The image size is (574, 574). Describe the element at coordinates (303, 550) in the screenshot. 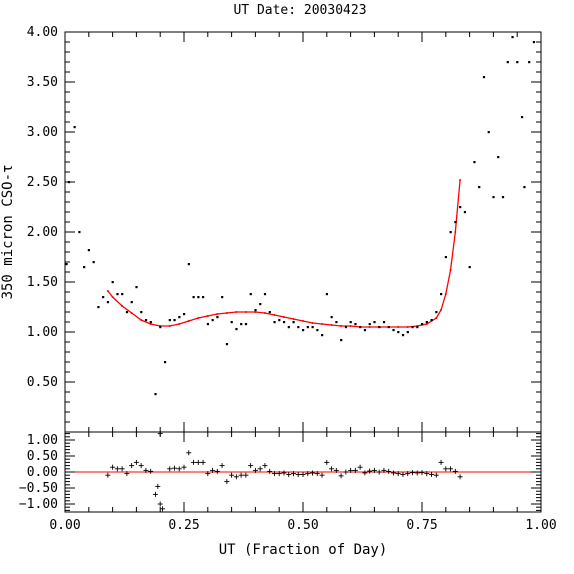

I see `x-axis-title: UT (Fraction of Day)` at that location.